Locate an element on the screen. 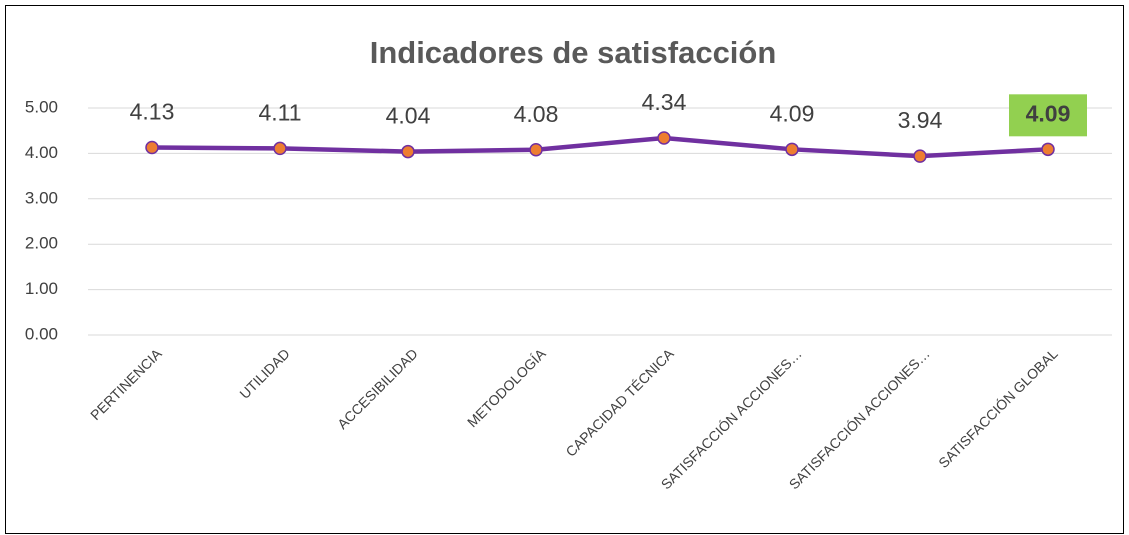  y-tick-label: 4.00 is located at coordinates (41, 152).